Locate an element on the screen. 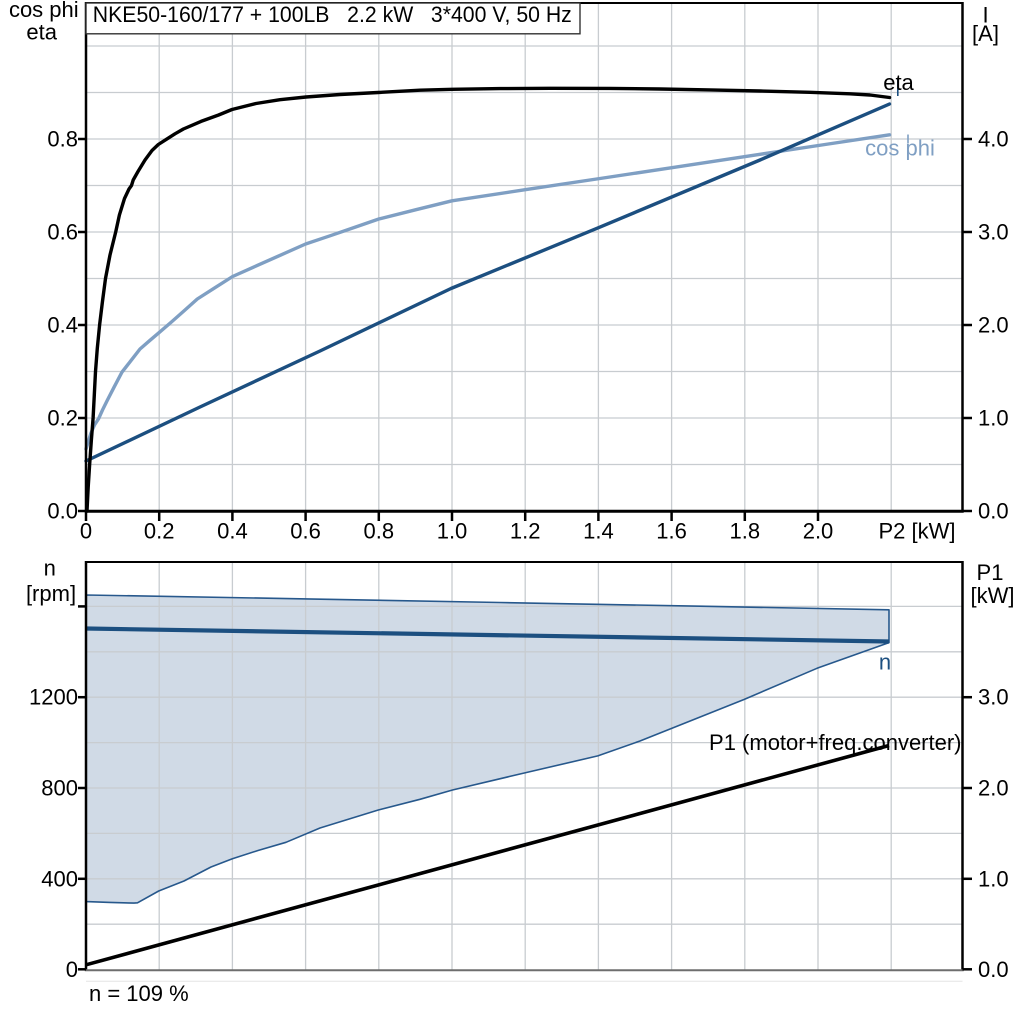 The image size is (1024, 1024). svg-text: I is located at coordinates (985, 15).